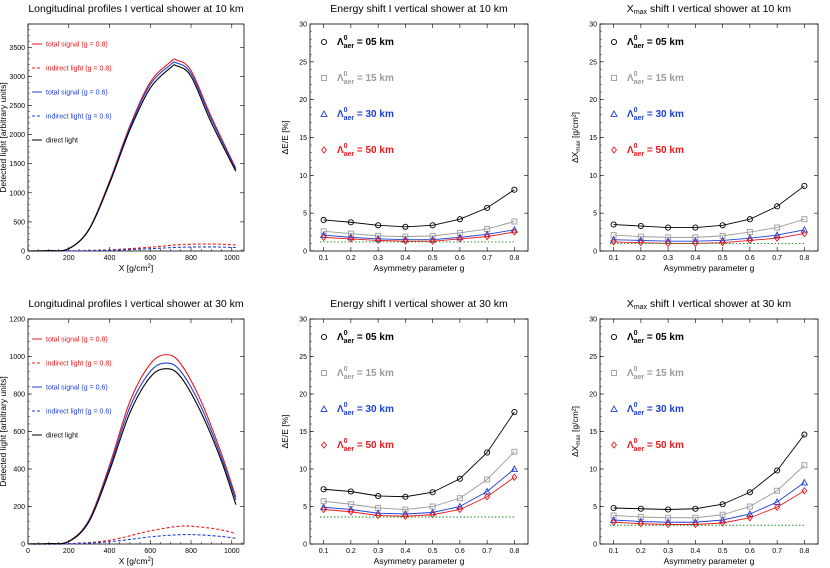 Image resolution: width=830 pixels, height=568 pixels. I want to click on legend-label-2: indirect light (g = 0.8), so click(79, 364).